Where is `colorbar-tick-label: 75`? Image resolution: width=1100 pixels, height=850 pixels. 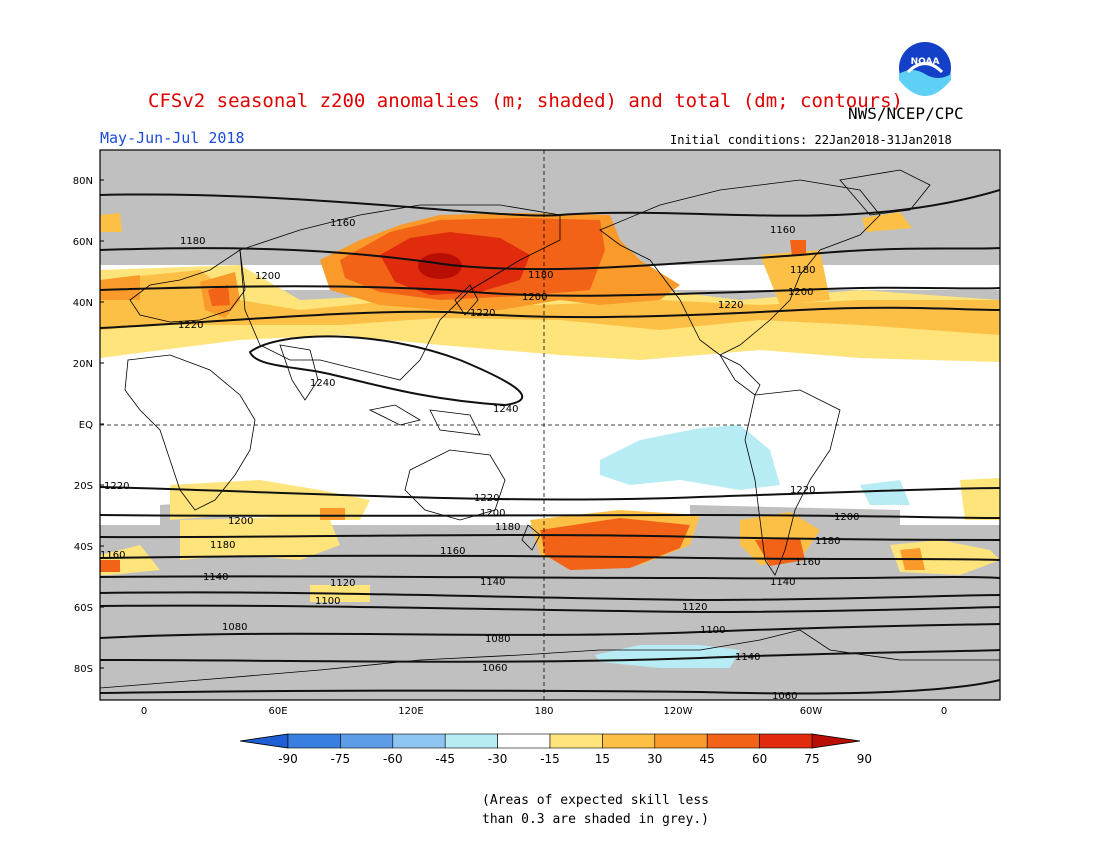
colorbar-tick-label: 75 is located at coordinates (811, 759).